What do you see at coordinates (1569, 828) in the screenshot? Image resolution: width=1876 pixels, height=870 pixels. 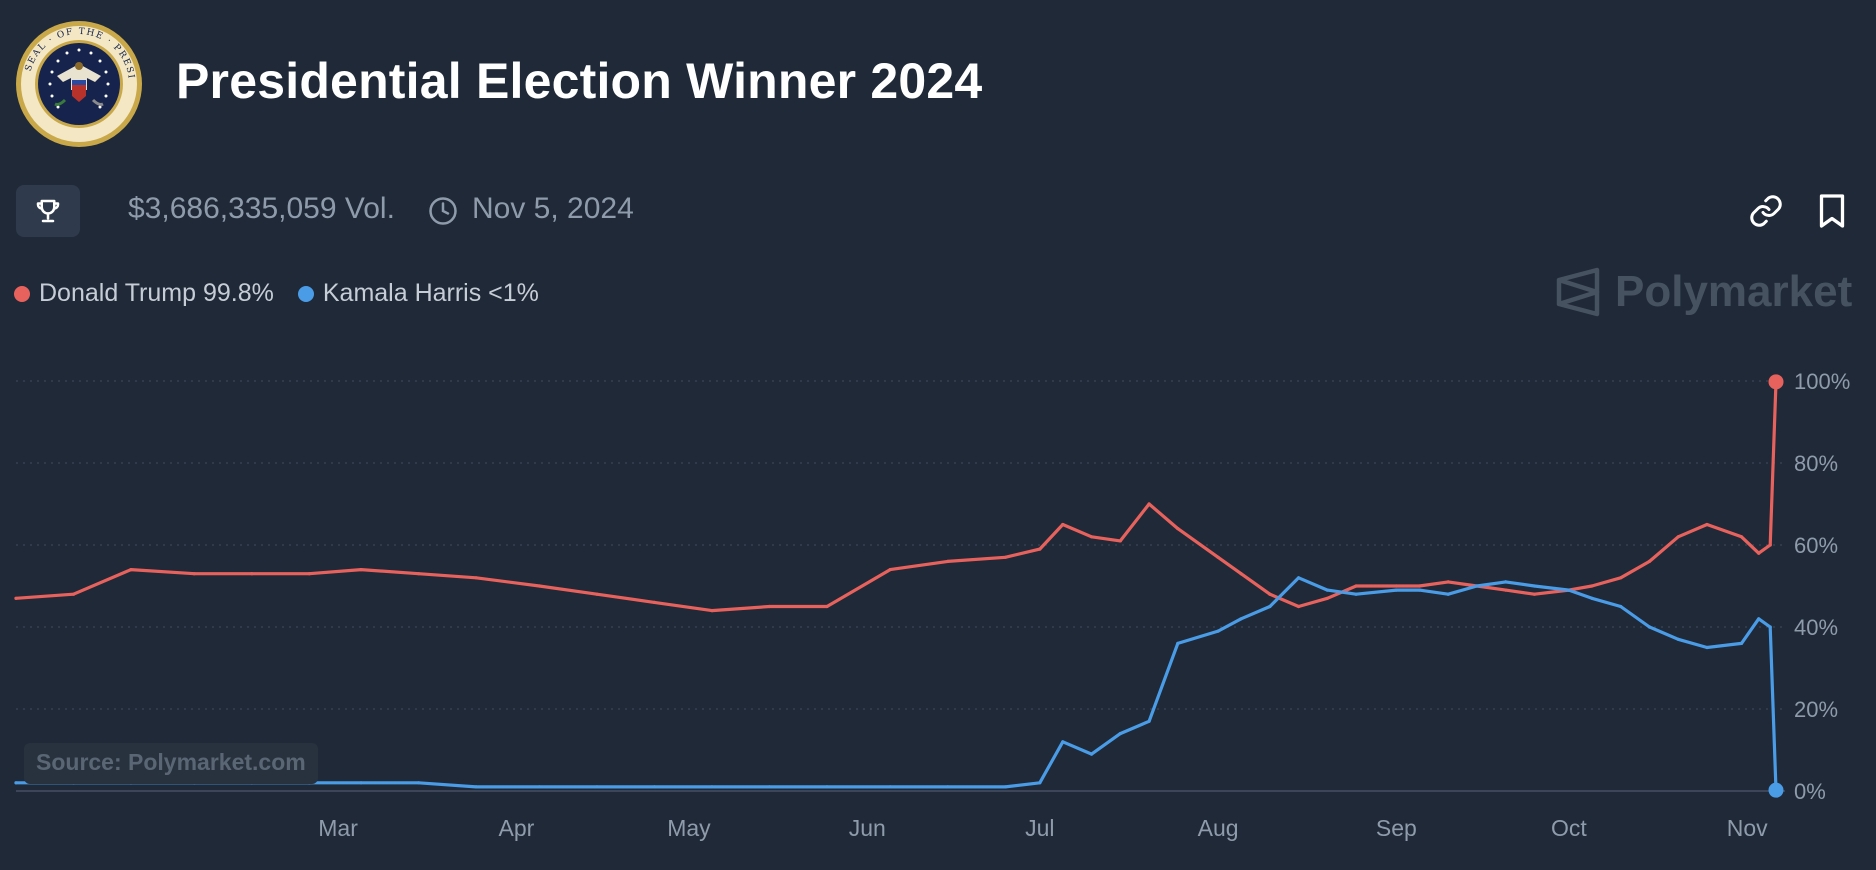 I see `x-tick-label: Oct` at bounding box center [1569, 828].